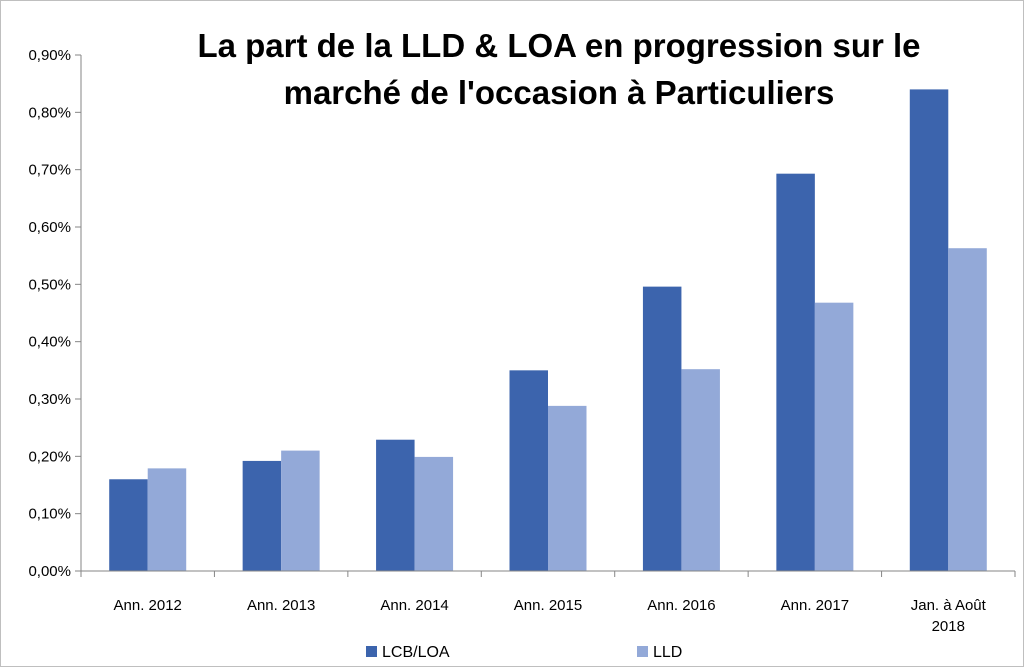 This screenshot has height=667, width=1024. I want to click on x-tick-label: Ann. 2013, so click(281, 605).